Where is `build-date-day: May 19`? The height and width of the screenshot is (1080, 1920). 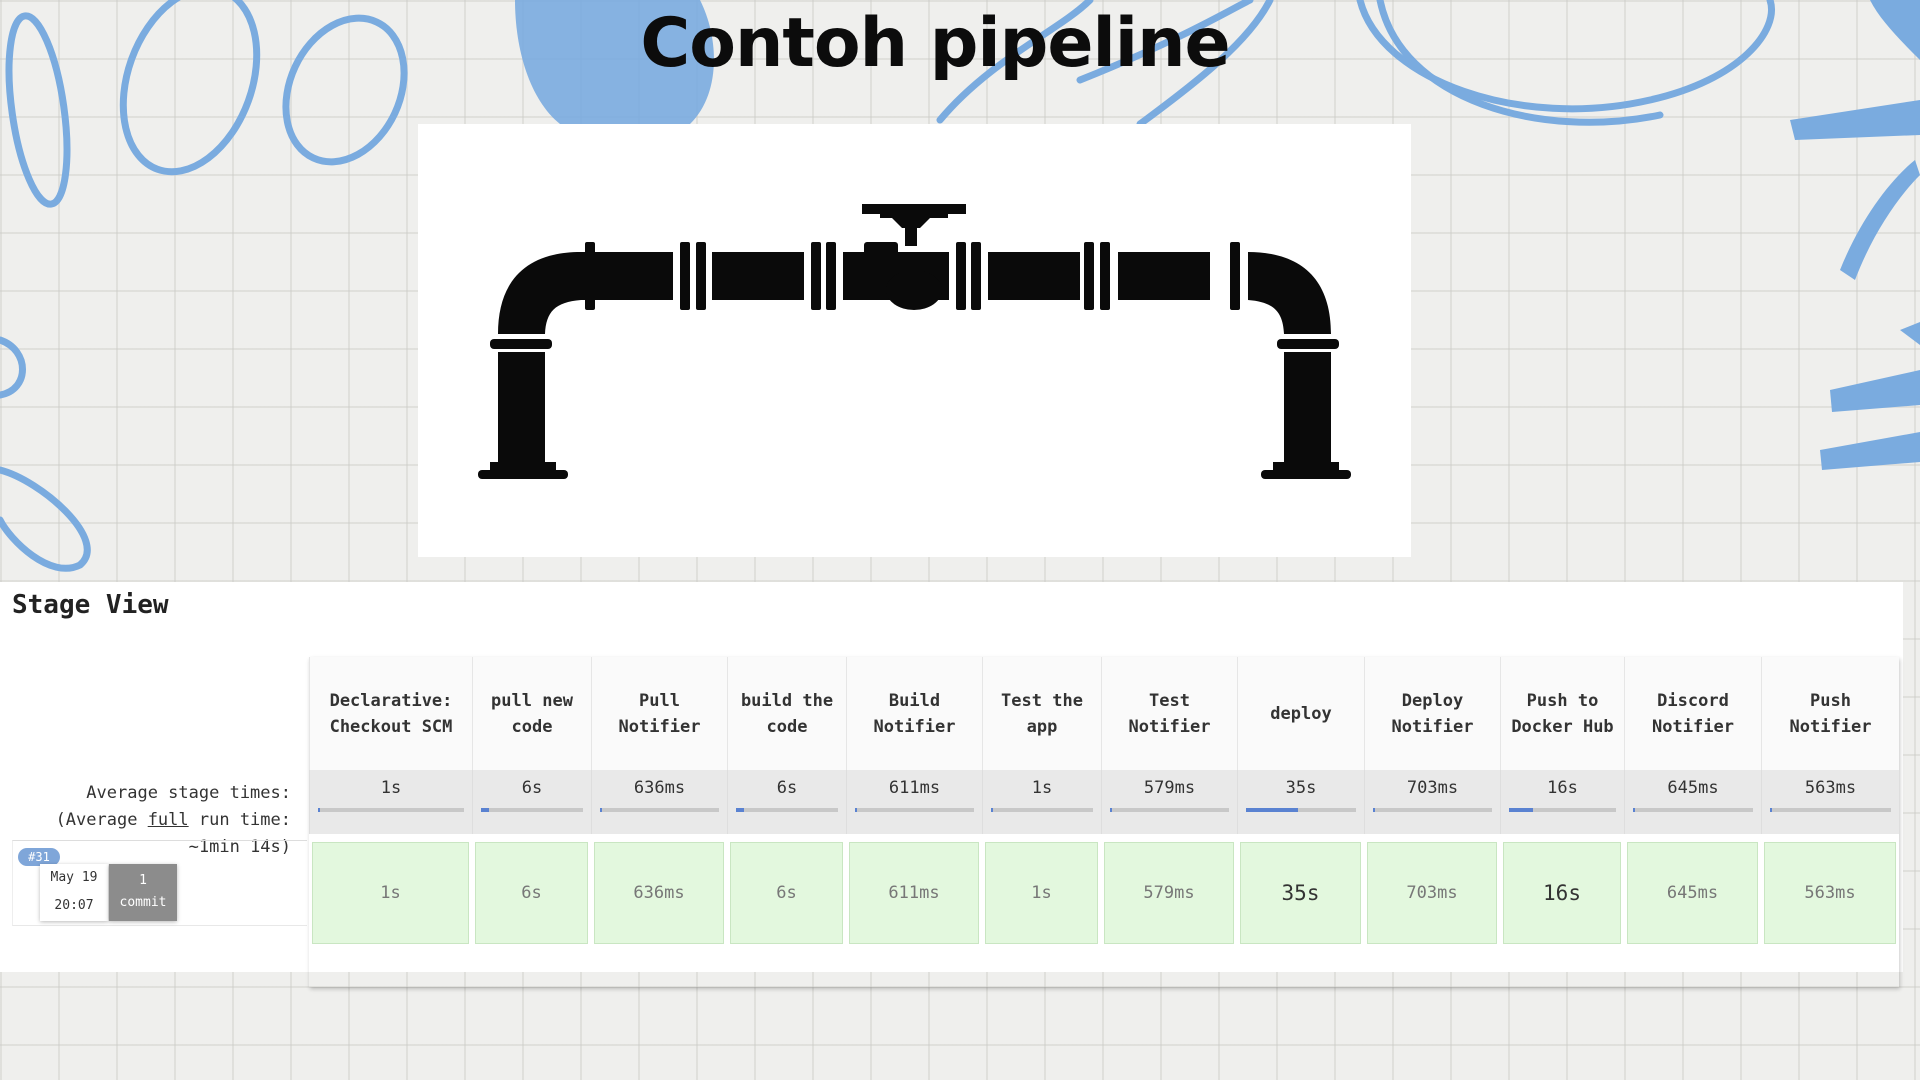
build-date-day: May 19 is located at coordinates (74, 877).